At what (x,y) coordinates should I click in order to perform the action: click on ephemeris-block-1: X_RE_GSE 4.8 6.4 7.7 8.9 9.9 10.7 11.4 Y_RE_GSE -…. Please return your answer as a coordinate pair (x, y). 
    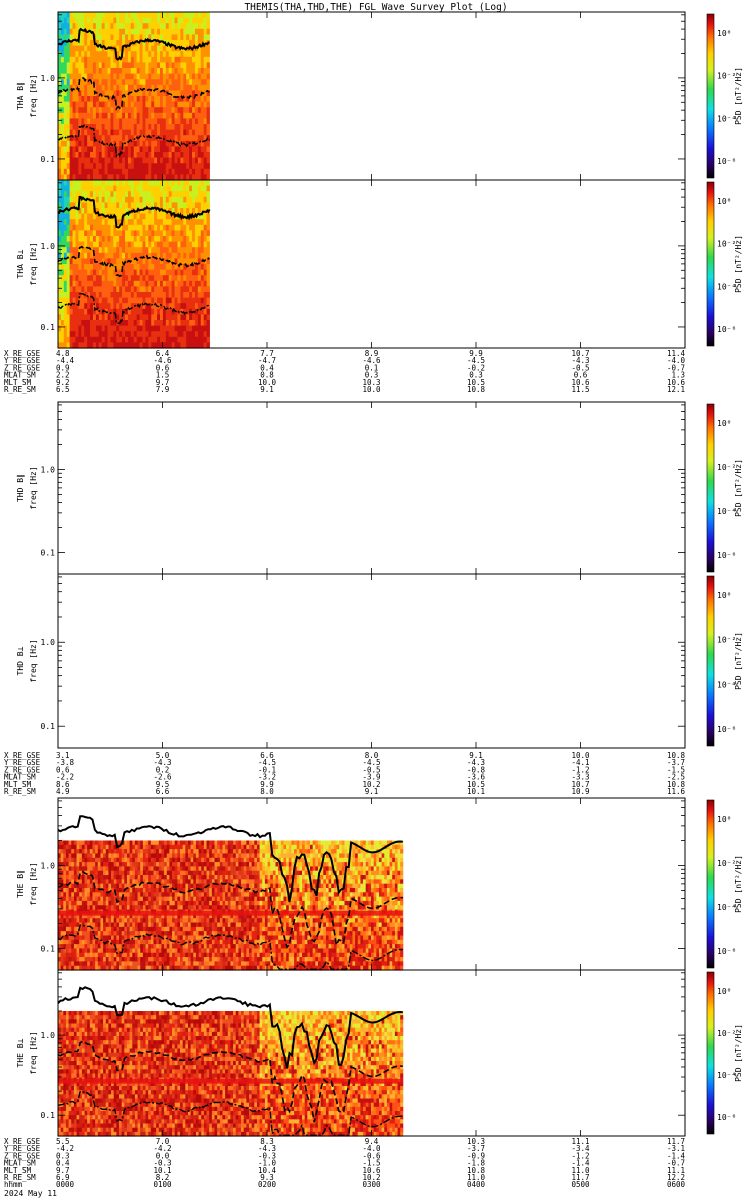
    Looking at the image, I should click on (344, 371).